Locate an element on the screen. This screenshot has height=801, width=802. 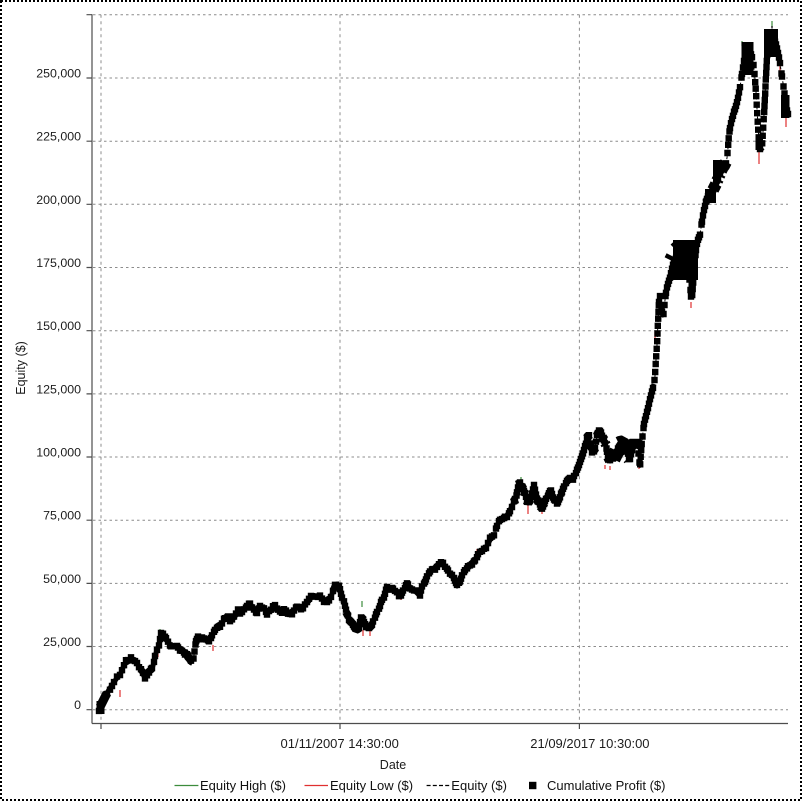
svg-text: 01/11/2007 14:30:00 is located at coordinates (340, 743).